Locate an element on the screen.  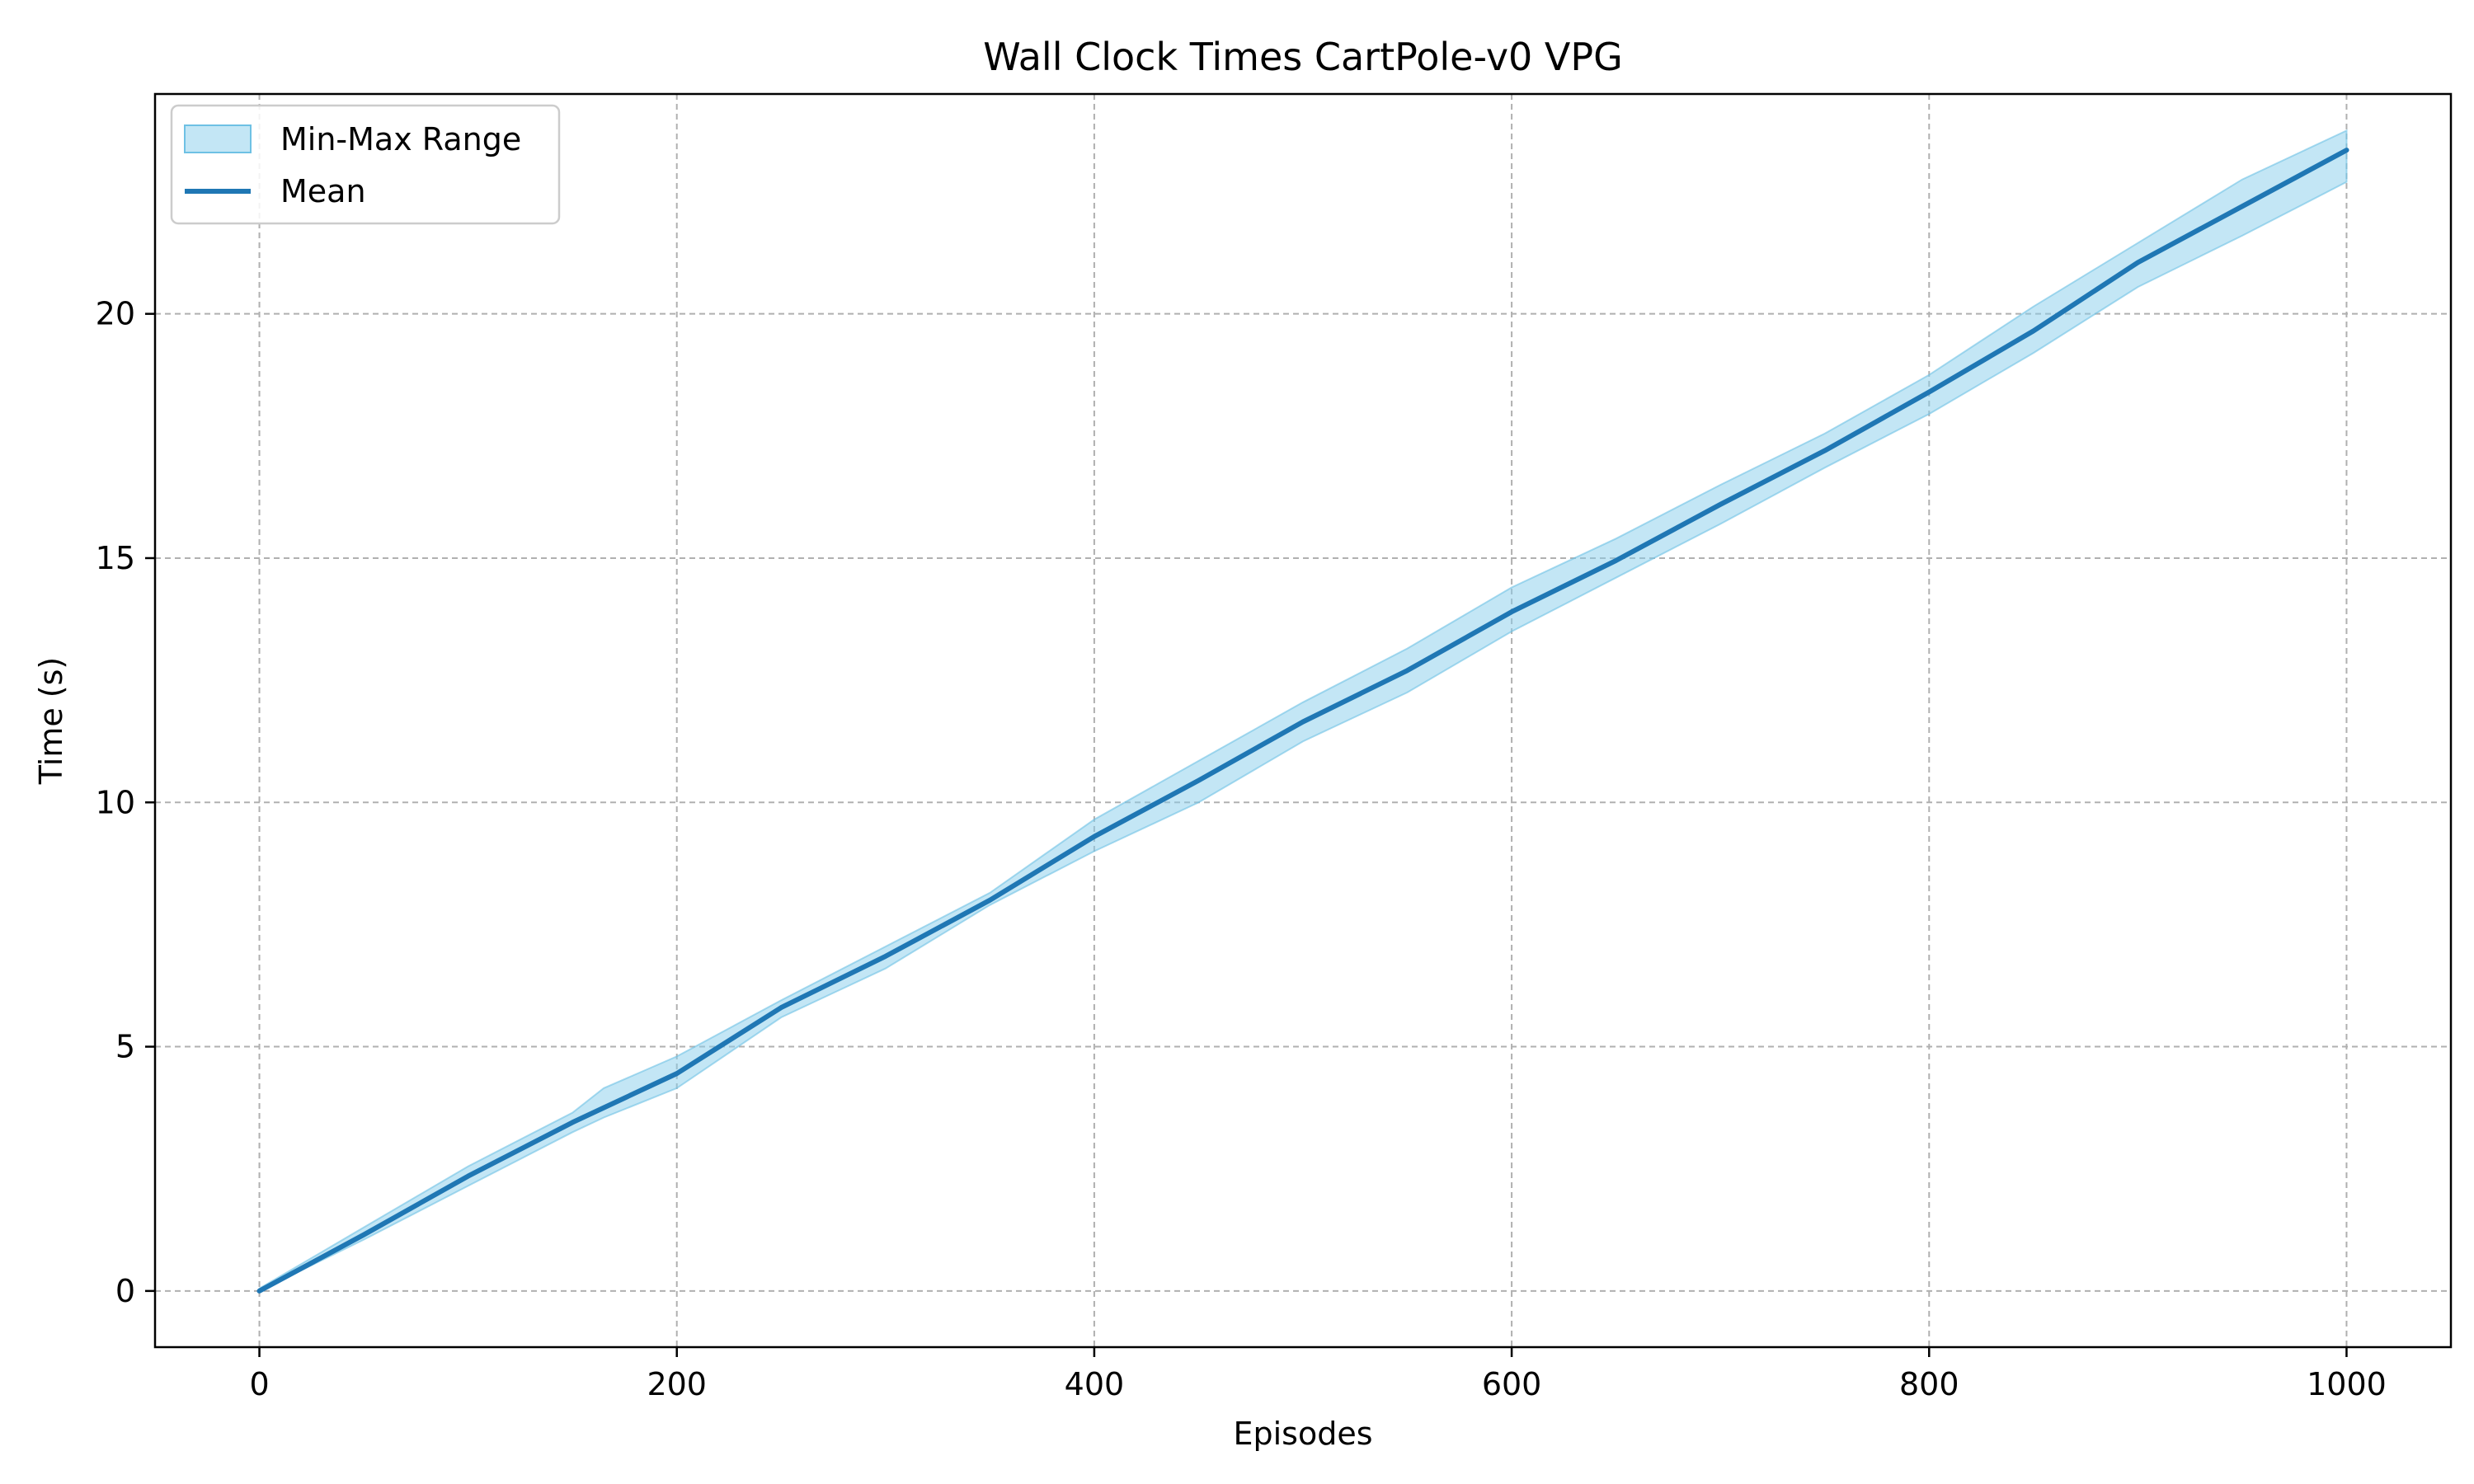
legend-box is located at coordinates (365, 164).